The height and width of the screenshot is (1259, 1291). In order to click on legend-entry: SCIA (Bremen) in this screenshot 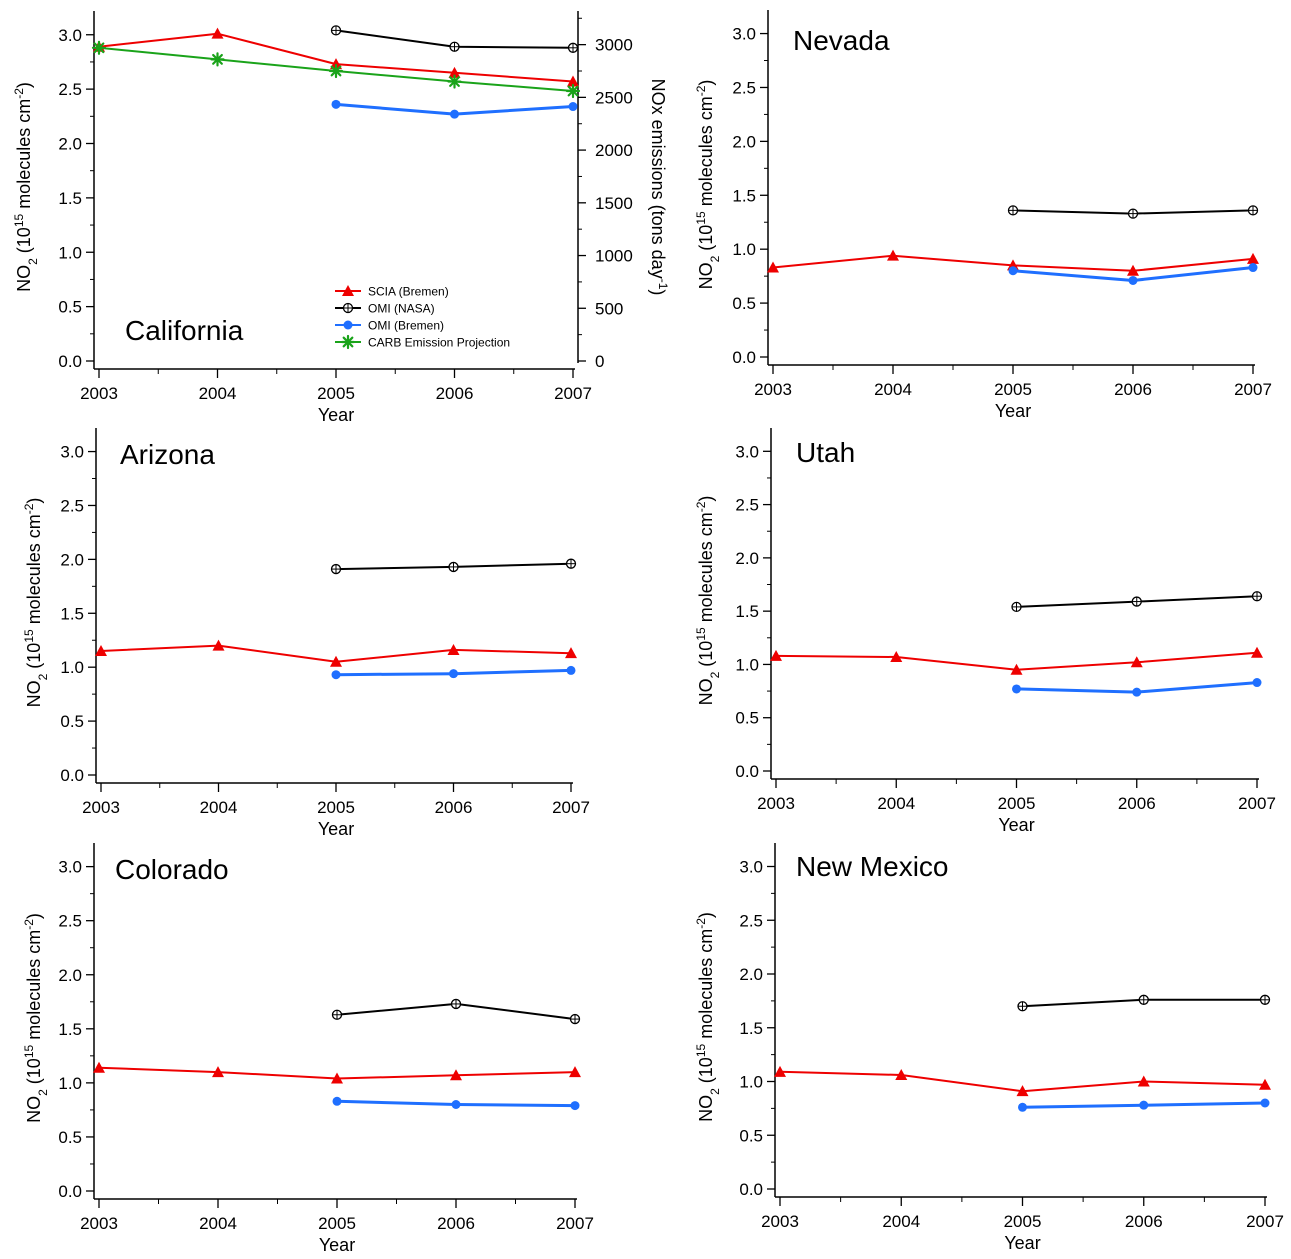, I will do `click(392, 292)`.